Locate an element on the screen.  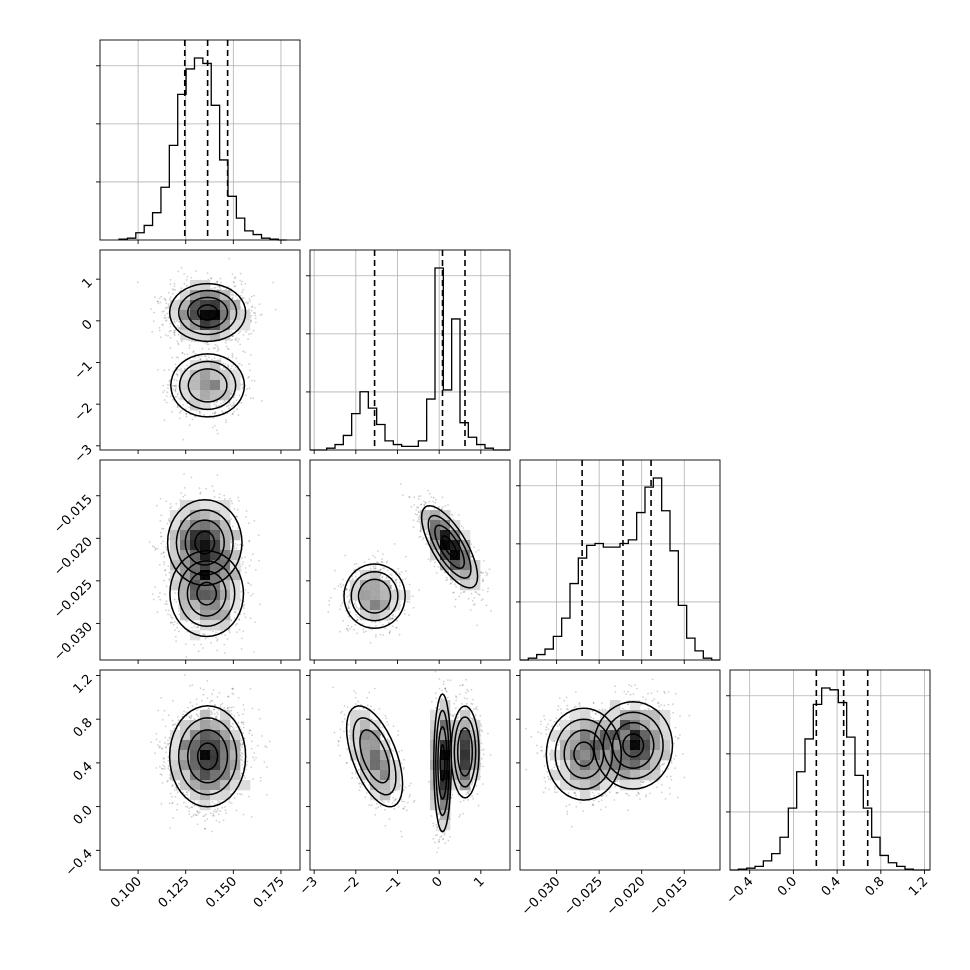
y-tick-label: 0 is located at coordinates (87, 325).